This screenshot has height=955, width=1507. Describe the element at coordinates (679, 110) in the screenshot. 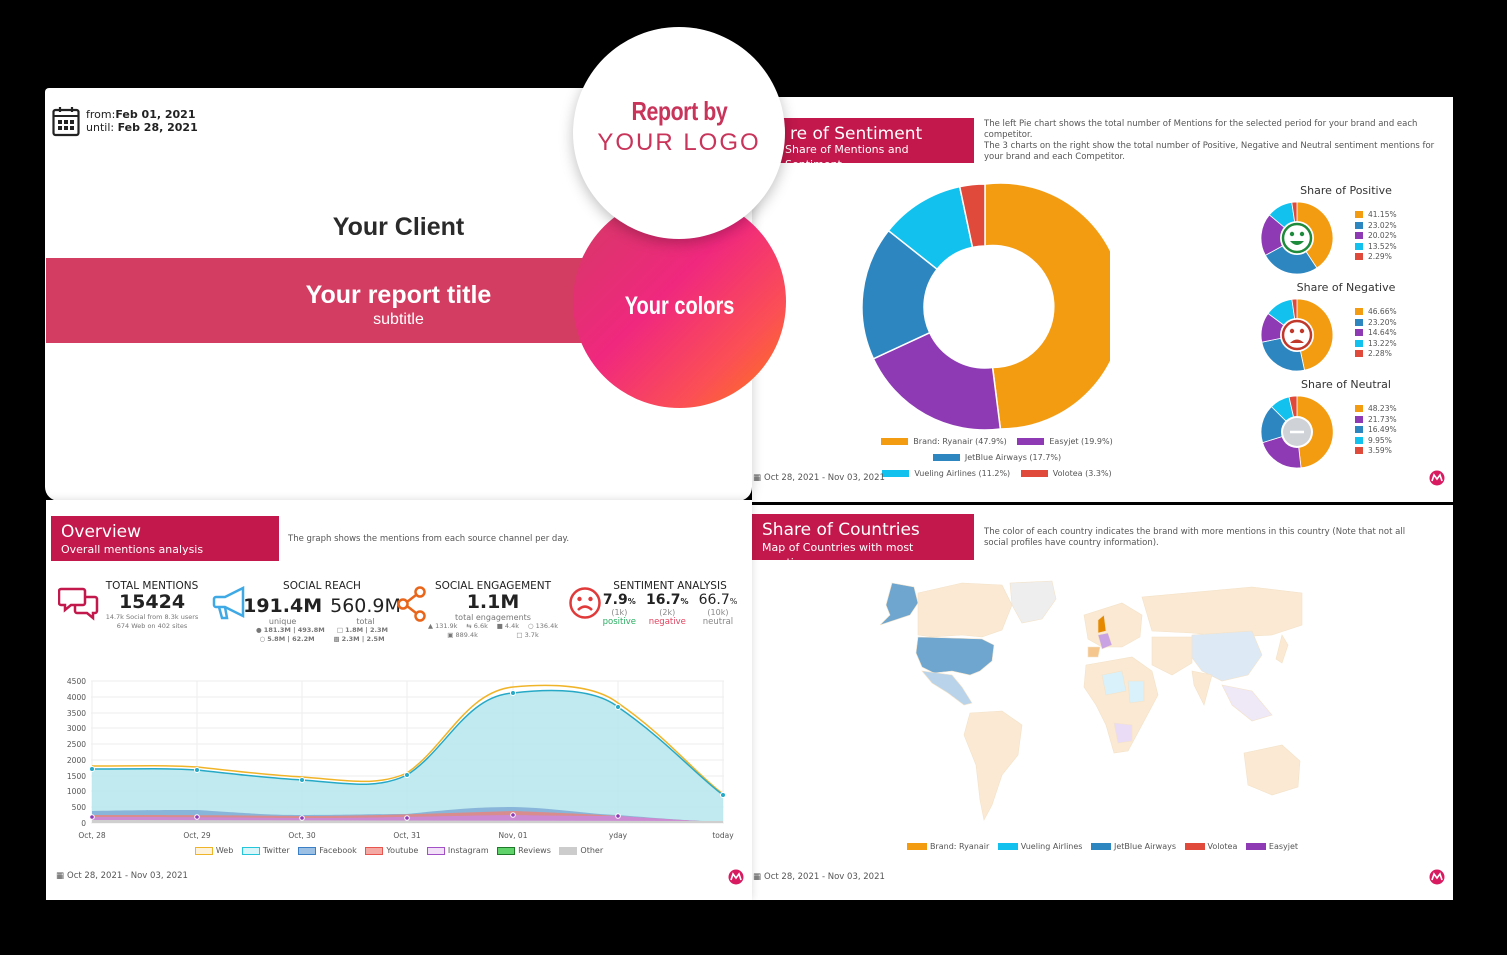

I see `report-by-label: Report by` at that location.